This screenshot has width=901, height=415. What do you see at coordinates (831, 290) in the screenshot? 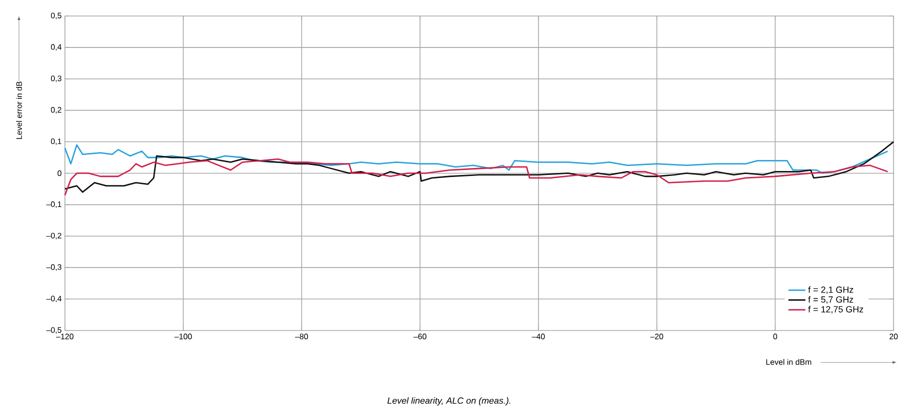
I see `legend-label: f = 2,1 GHz` at bounding box center [831, 290].